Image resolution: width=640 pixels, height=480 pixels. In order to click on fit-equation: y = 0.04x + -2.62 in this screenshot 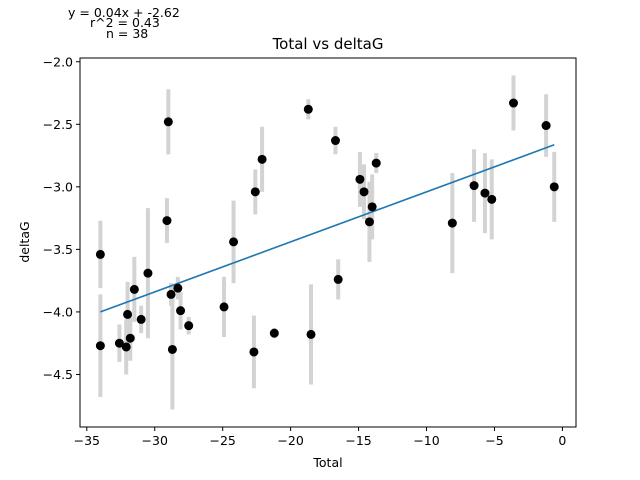, I will do `click(124, 12)`.